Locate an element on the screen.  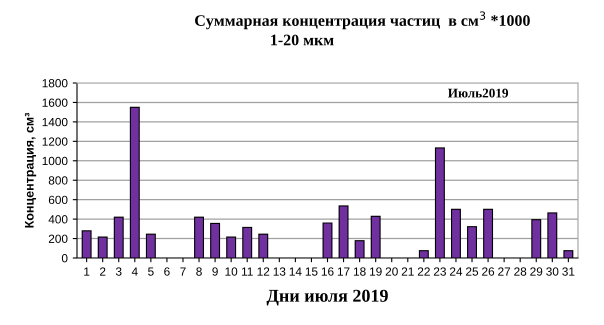
x-tick-label: 23 is located at coordinates (440, 271).